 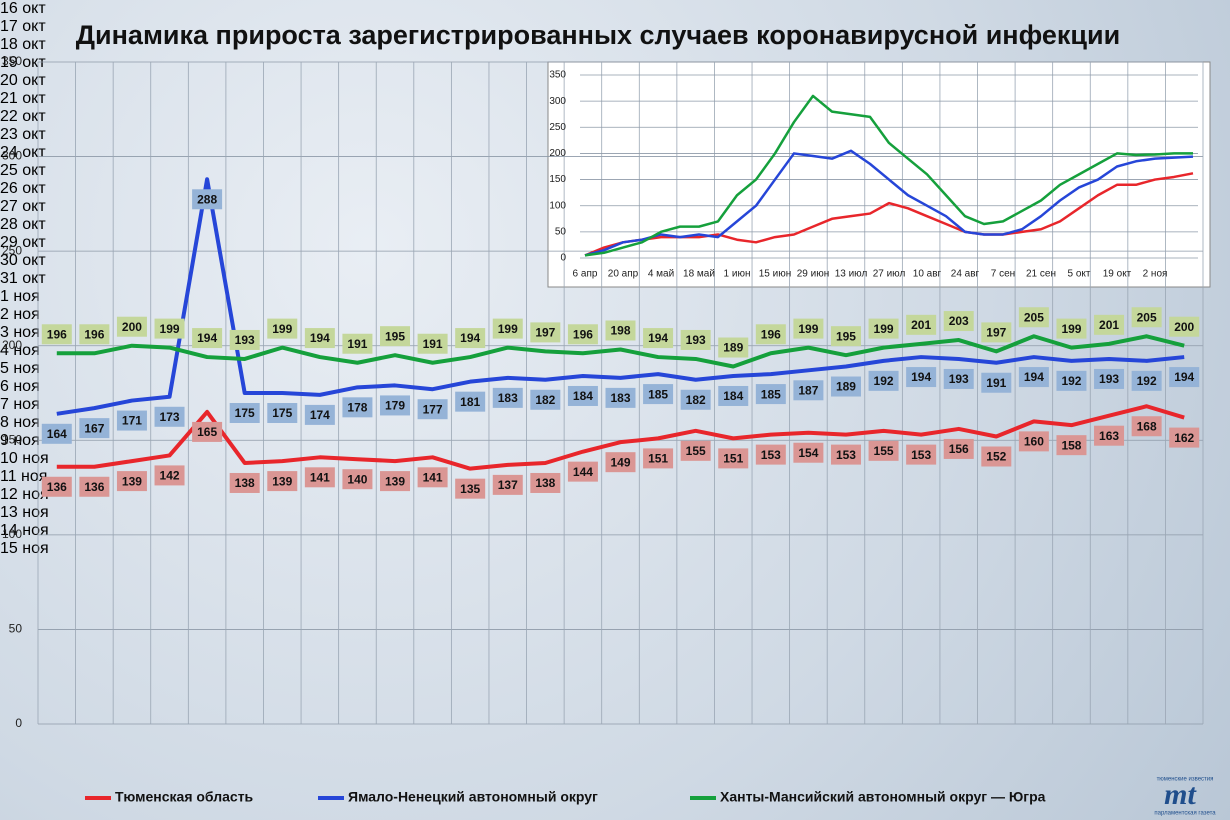 I want to click on legend-label: Ямало-Ненецкий автономный округ, so click(x=473, y=797).